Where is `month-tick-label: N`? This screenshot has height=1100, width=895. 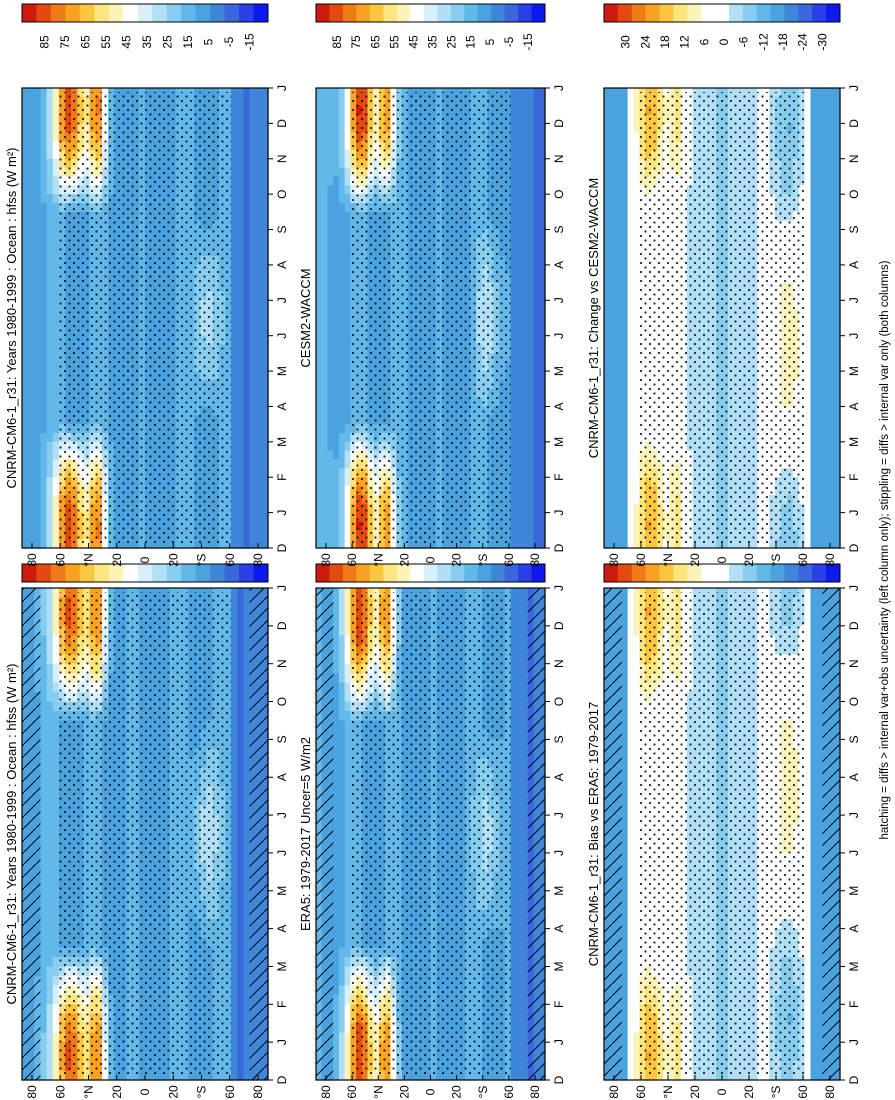
month-tick-label: N is located at coordinates (282, 158).